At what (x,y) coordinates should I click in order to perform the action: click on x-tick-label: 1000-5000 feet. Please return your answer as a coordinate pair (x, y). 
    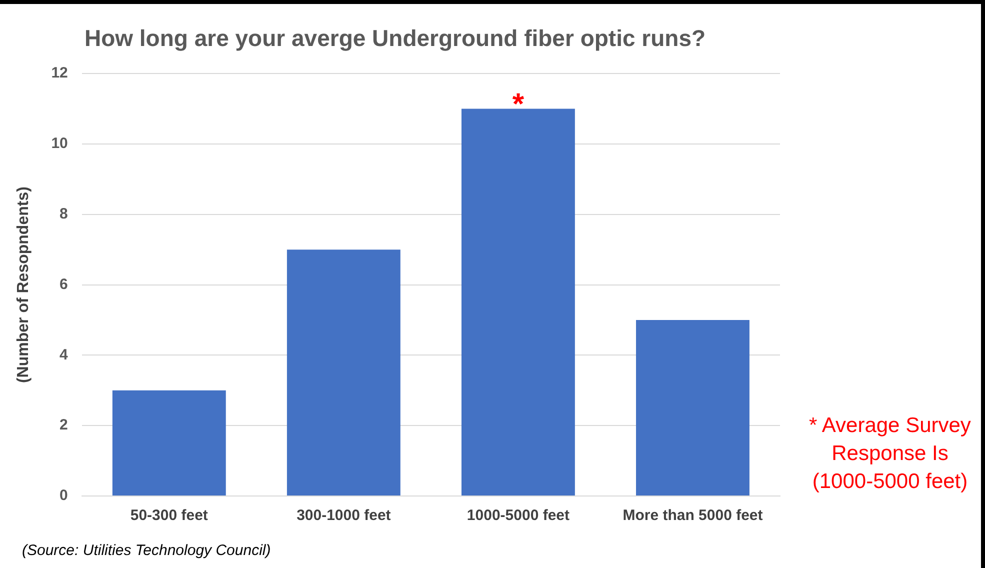
    Looking at the image, I should click on (518, 515).